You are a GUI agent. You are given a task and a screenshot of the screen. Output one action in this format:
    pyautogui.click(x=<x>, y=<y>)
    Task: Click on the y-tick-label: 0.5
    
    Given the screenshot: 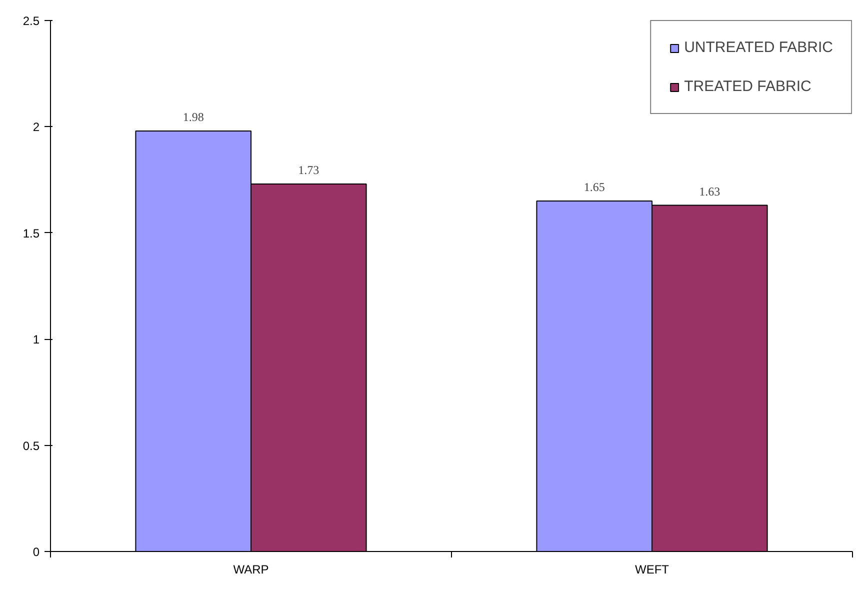 What is the action you would take?
    pyautogui.click(x=31, y=445)
    